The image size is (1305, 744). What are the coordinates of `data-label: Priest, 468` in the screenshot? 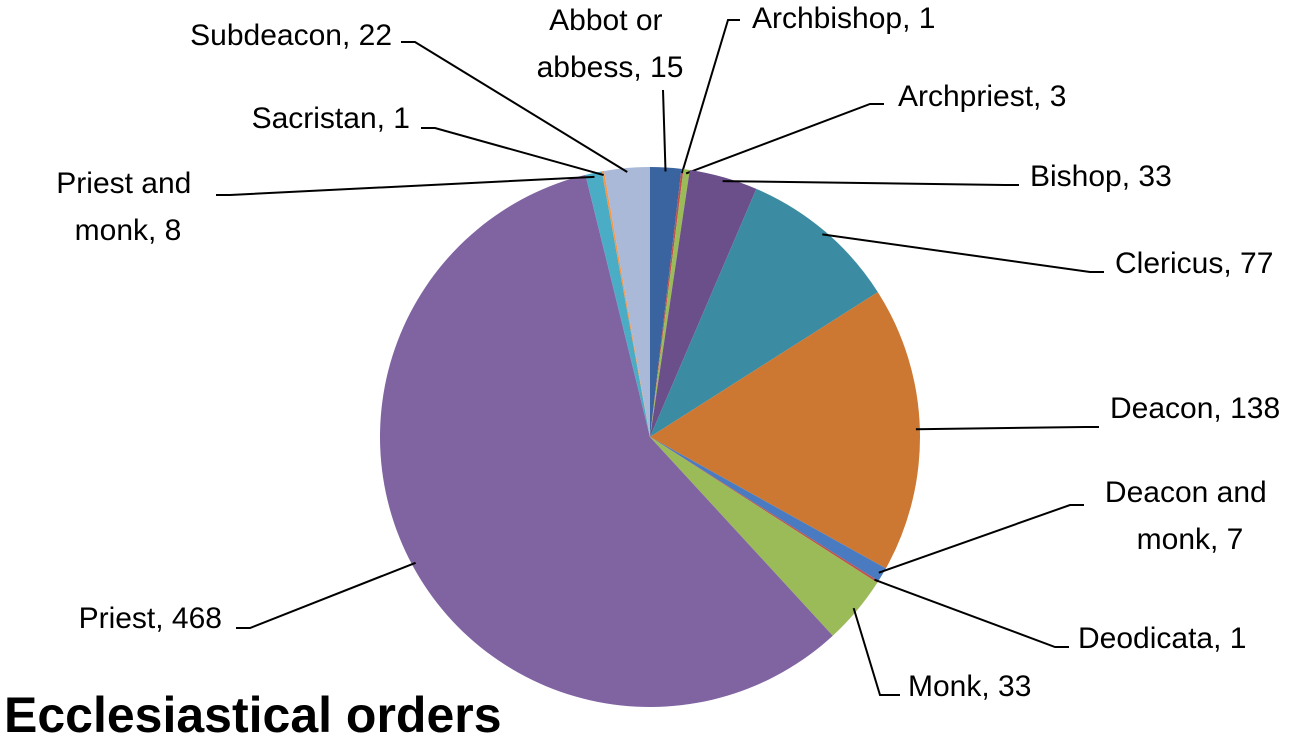 It's located at (150, 618).